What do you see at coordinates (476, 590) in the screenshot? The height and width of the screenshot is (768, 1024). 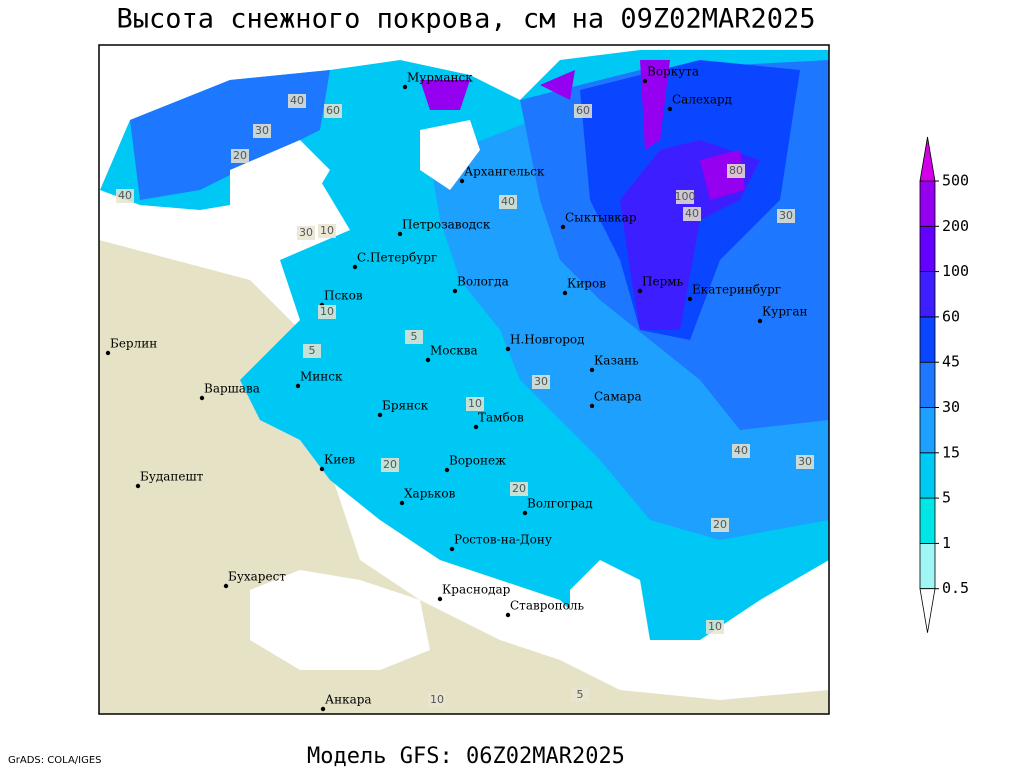 I see `city-label: Краснодар` at bounding box center [476, 590].